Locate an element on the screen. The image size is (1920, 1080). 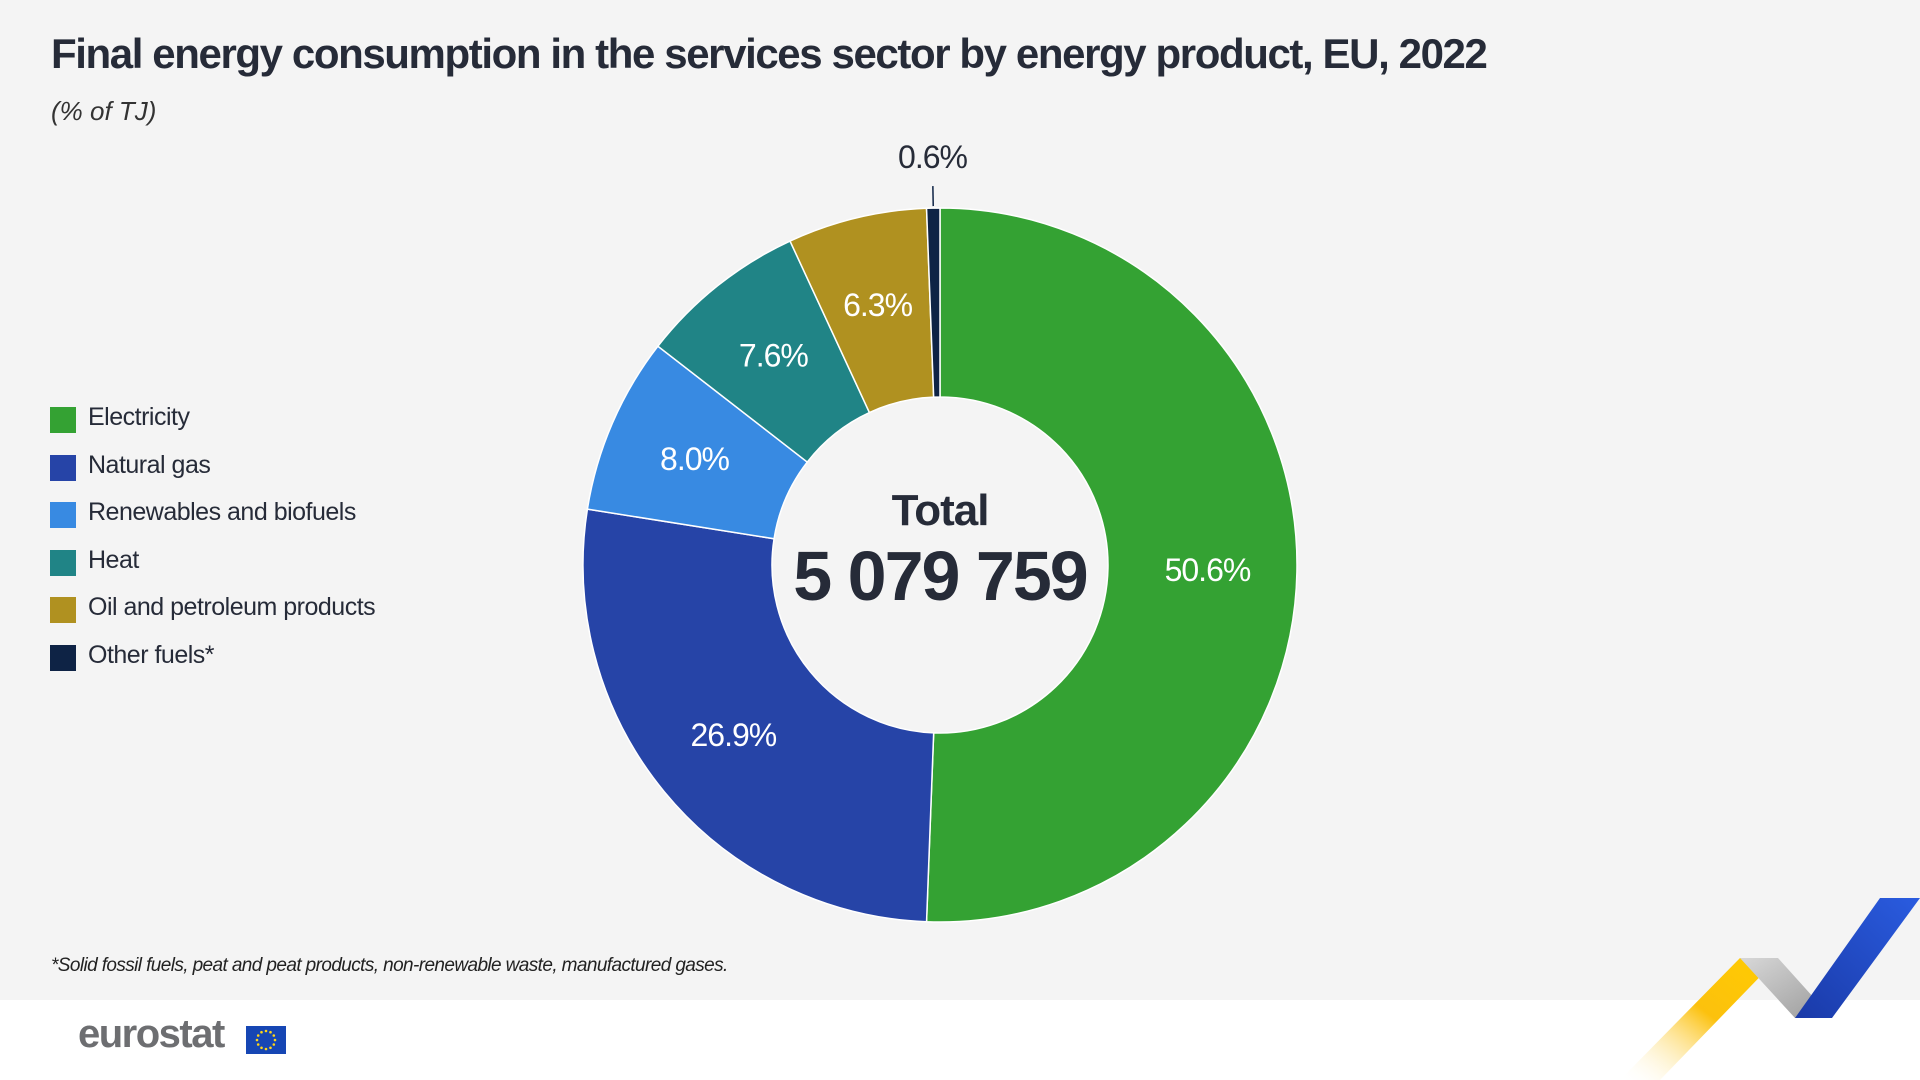
chart-subtitle: (% of TJ) is located at coordinates (104, 111).